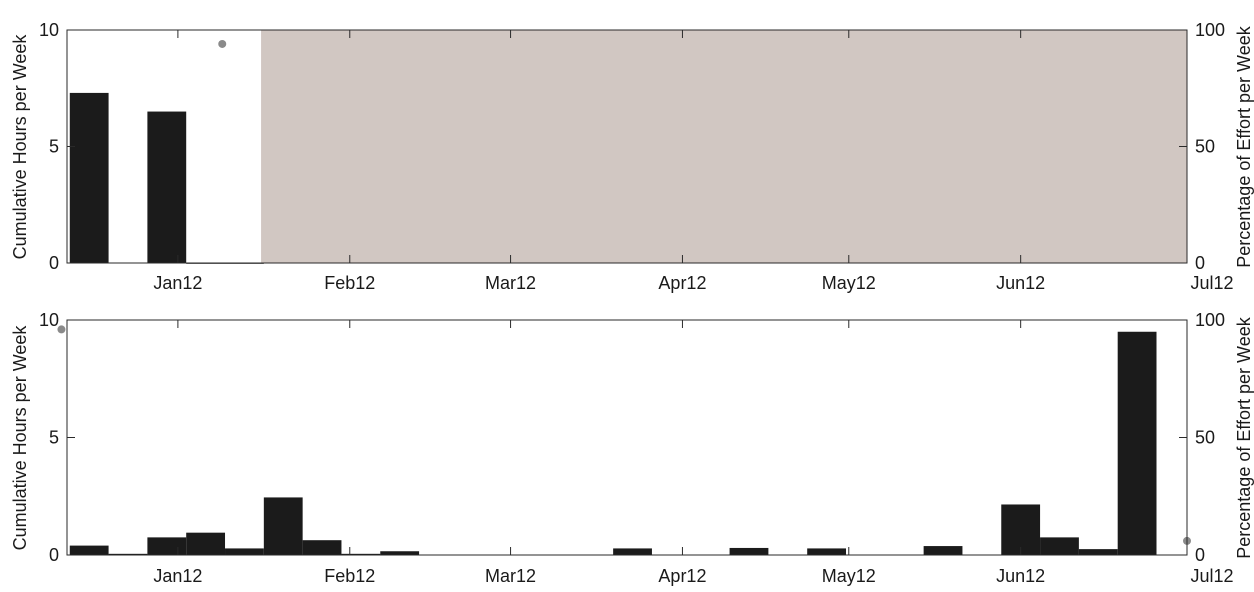  What do you see at coordinates (1210, 320) in the screenshot?
I see `bottom-y2tick-label-100: 100` at bounding box center [1210, 320].